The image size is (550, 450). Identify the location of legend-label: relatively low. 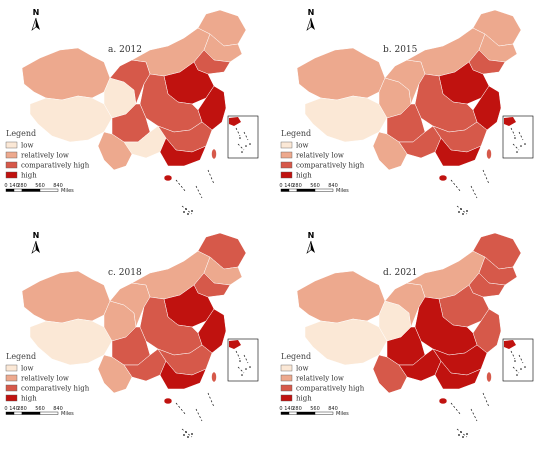
(45, 156).